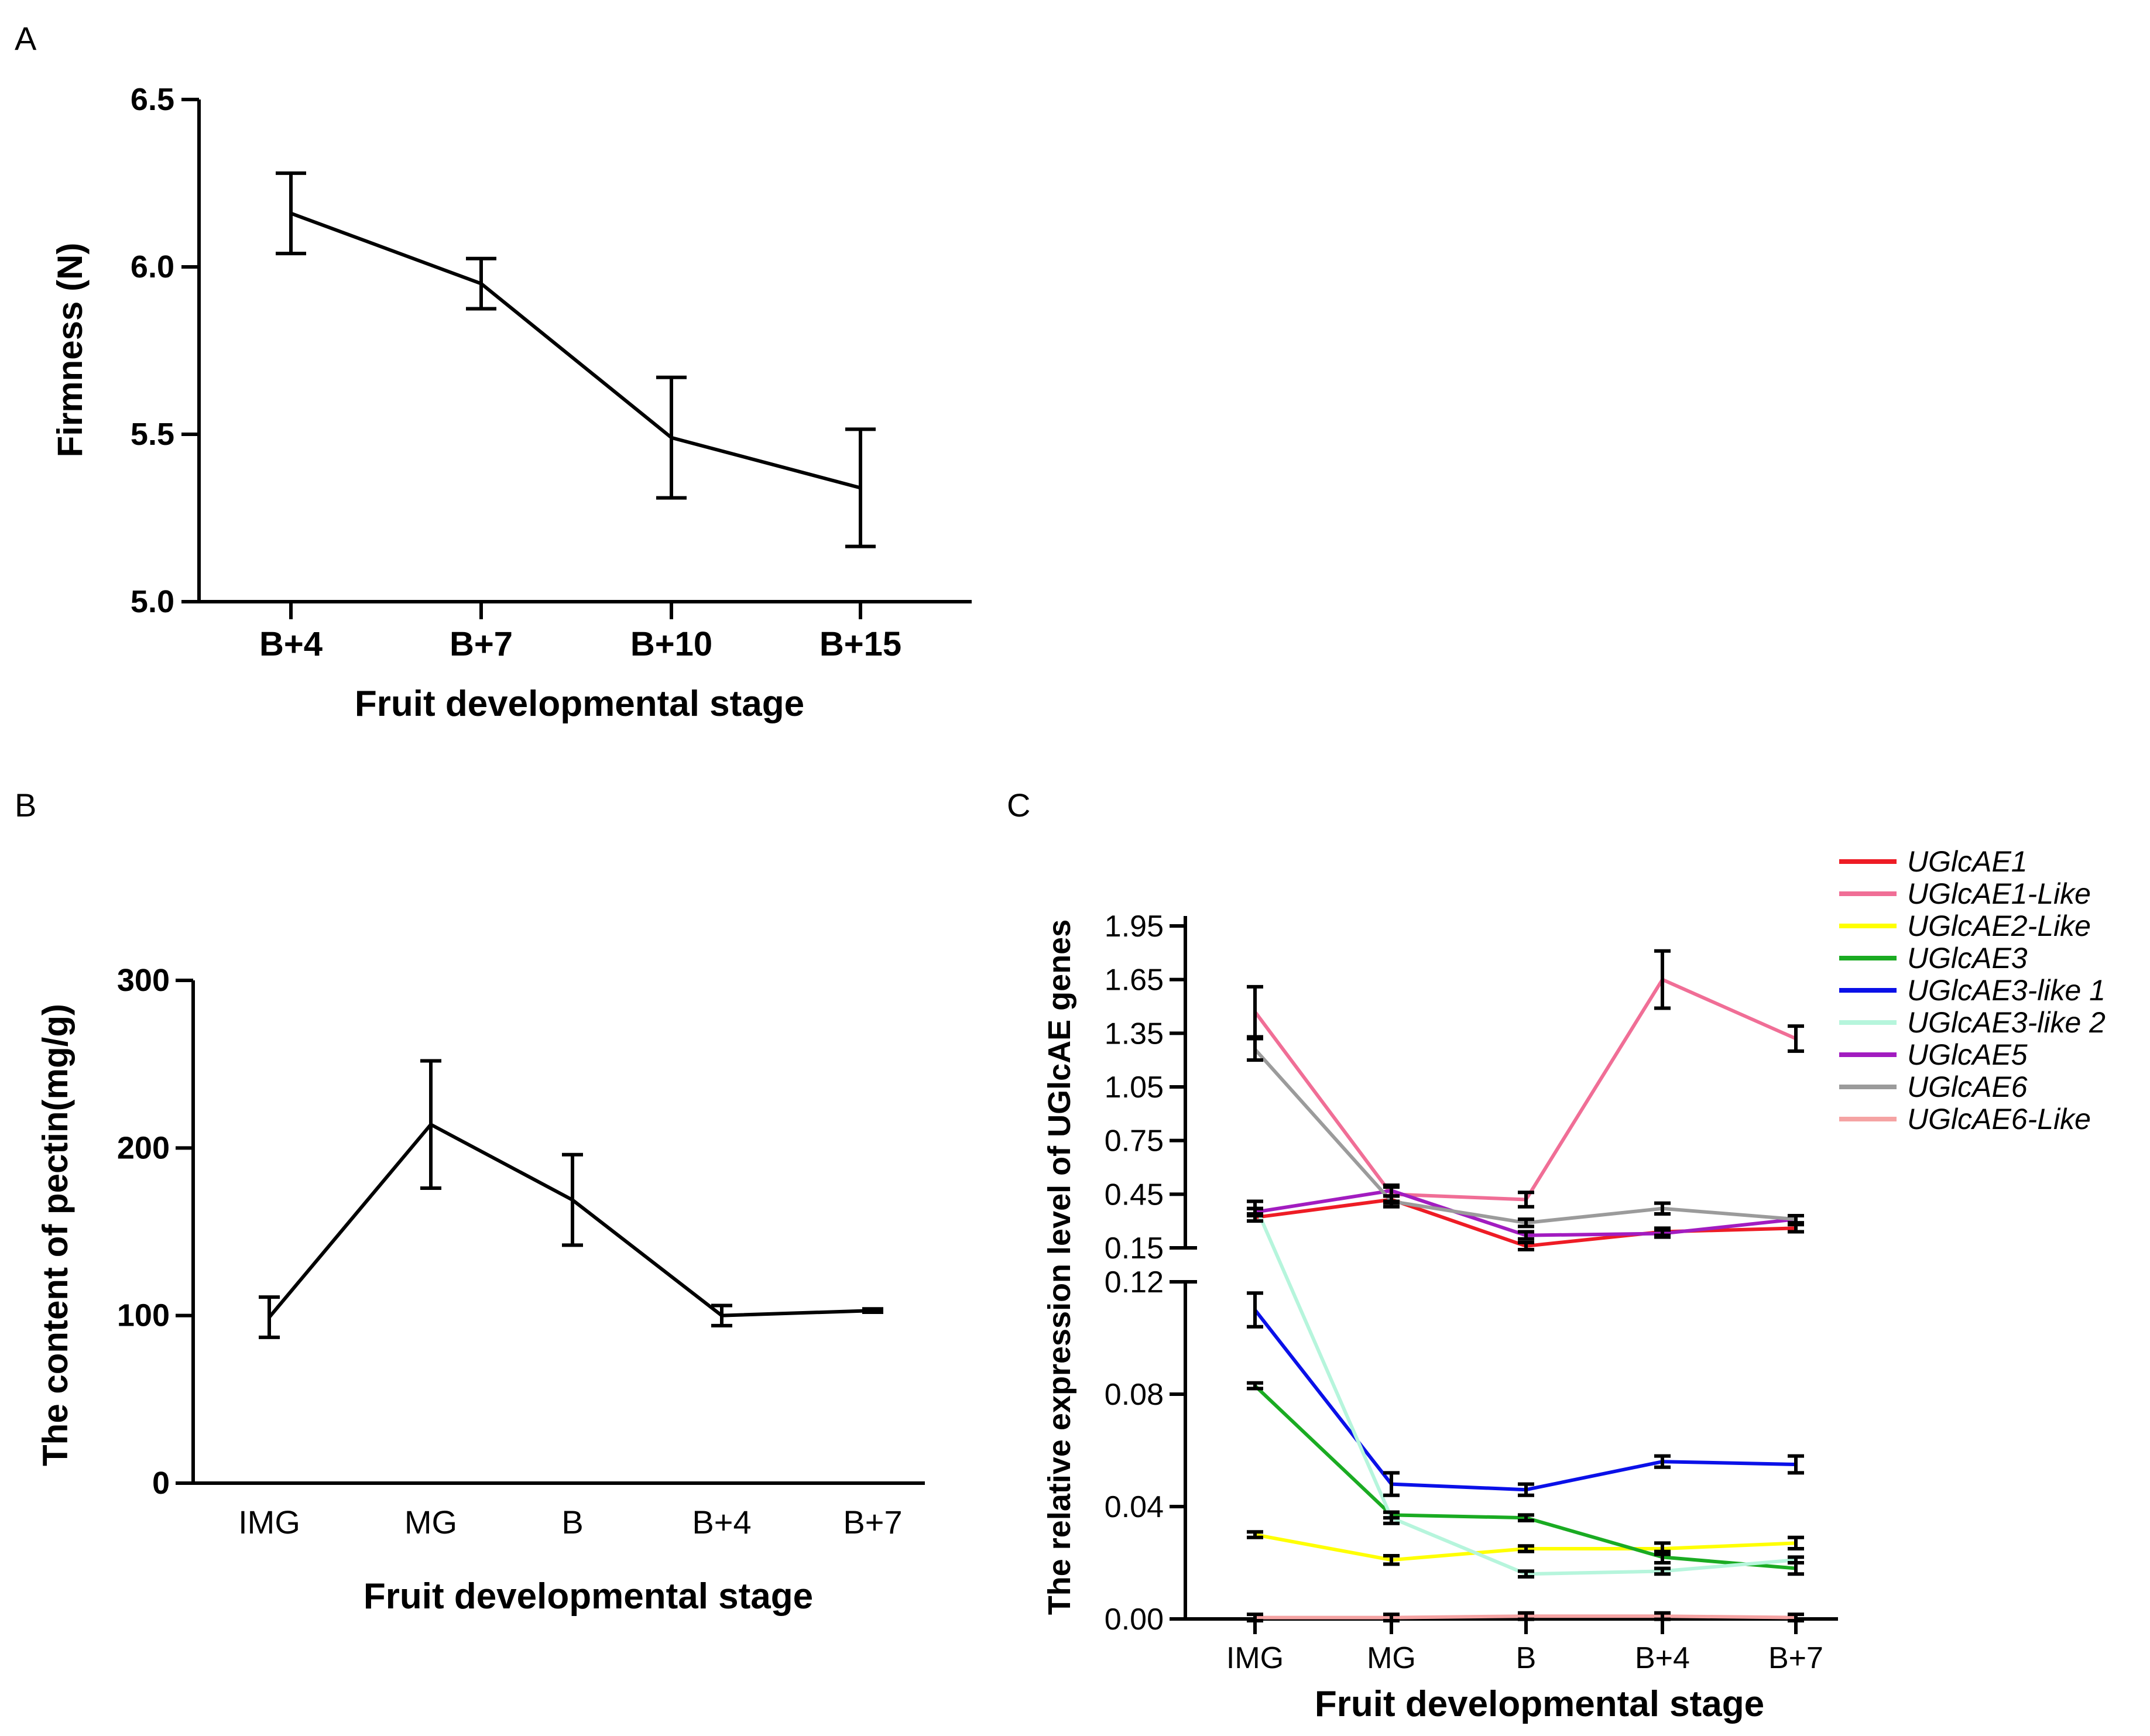 Image resolution: width=2150 pixels, height=1736 pixels. I want to click on panel-a-y-axis-label: Firmness (N), so click(70, 350).